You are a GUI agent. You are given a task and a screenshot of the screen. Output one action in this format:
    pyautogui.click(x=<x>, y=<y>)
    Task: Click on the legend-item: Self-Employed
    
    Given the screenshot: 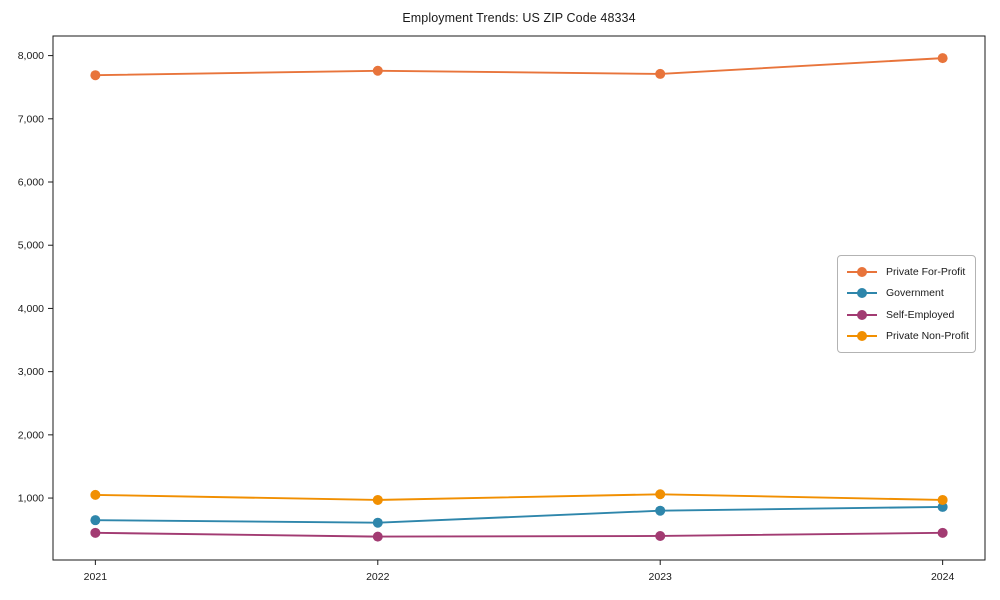 What is the action you would take?
    pyautogui.click(x=907, y=315)
    